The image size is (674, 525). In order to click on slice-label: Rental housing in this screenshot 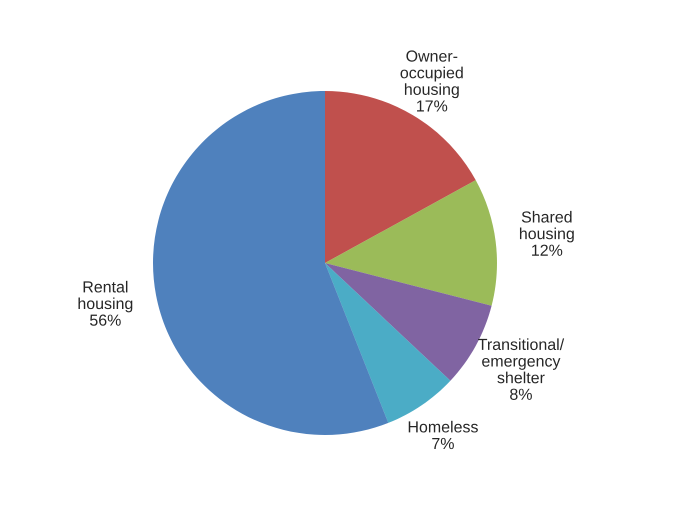, I will do `click(105, 296)`.